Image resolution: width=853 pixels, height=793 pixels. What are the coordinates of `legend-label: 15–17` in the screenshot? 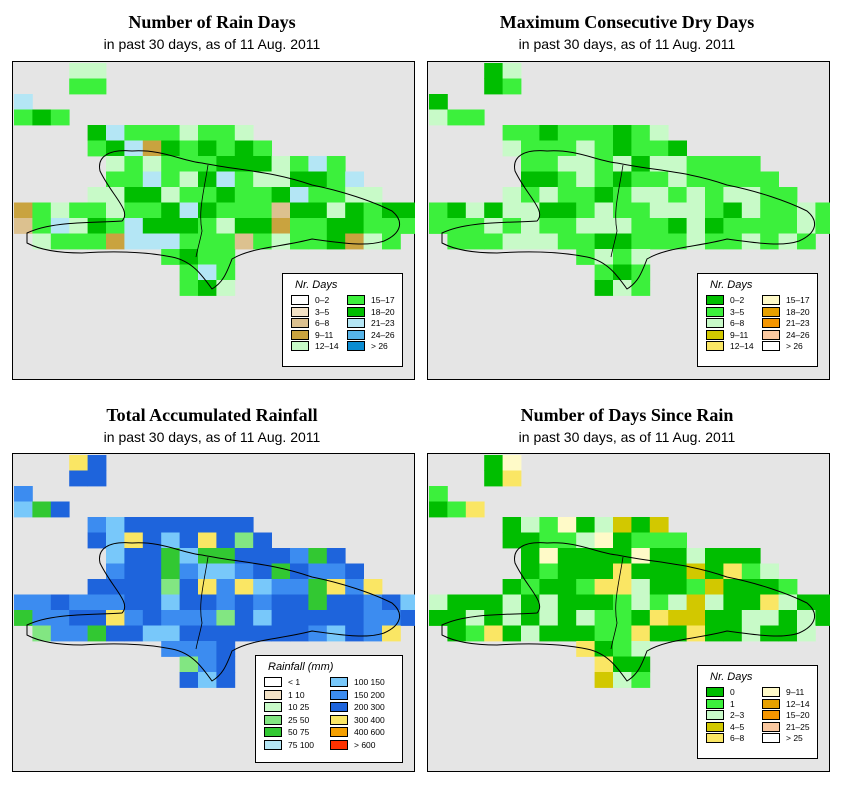 It's located at (798, 300).